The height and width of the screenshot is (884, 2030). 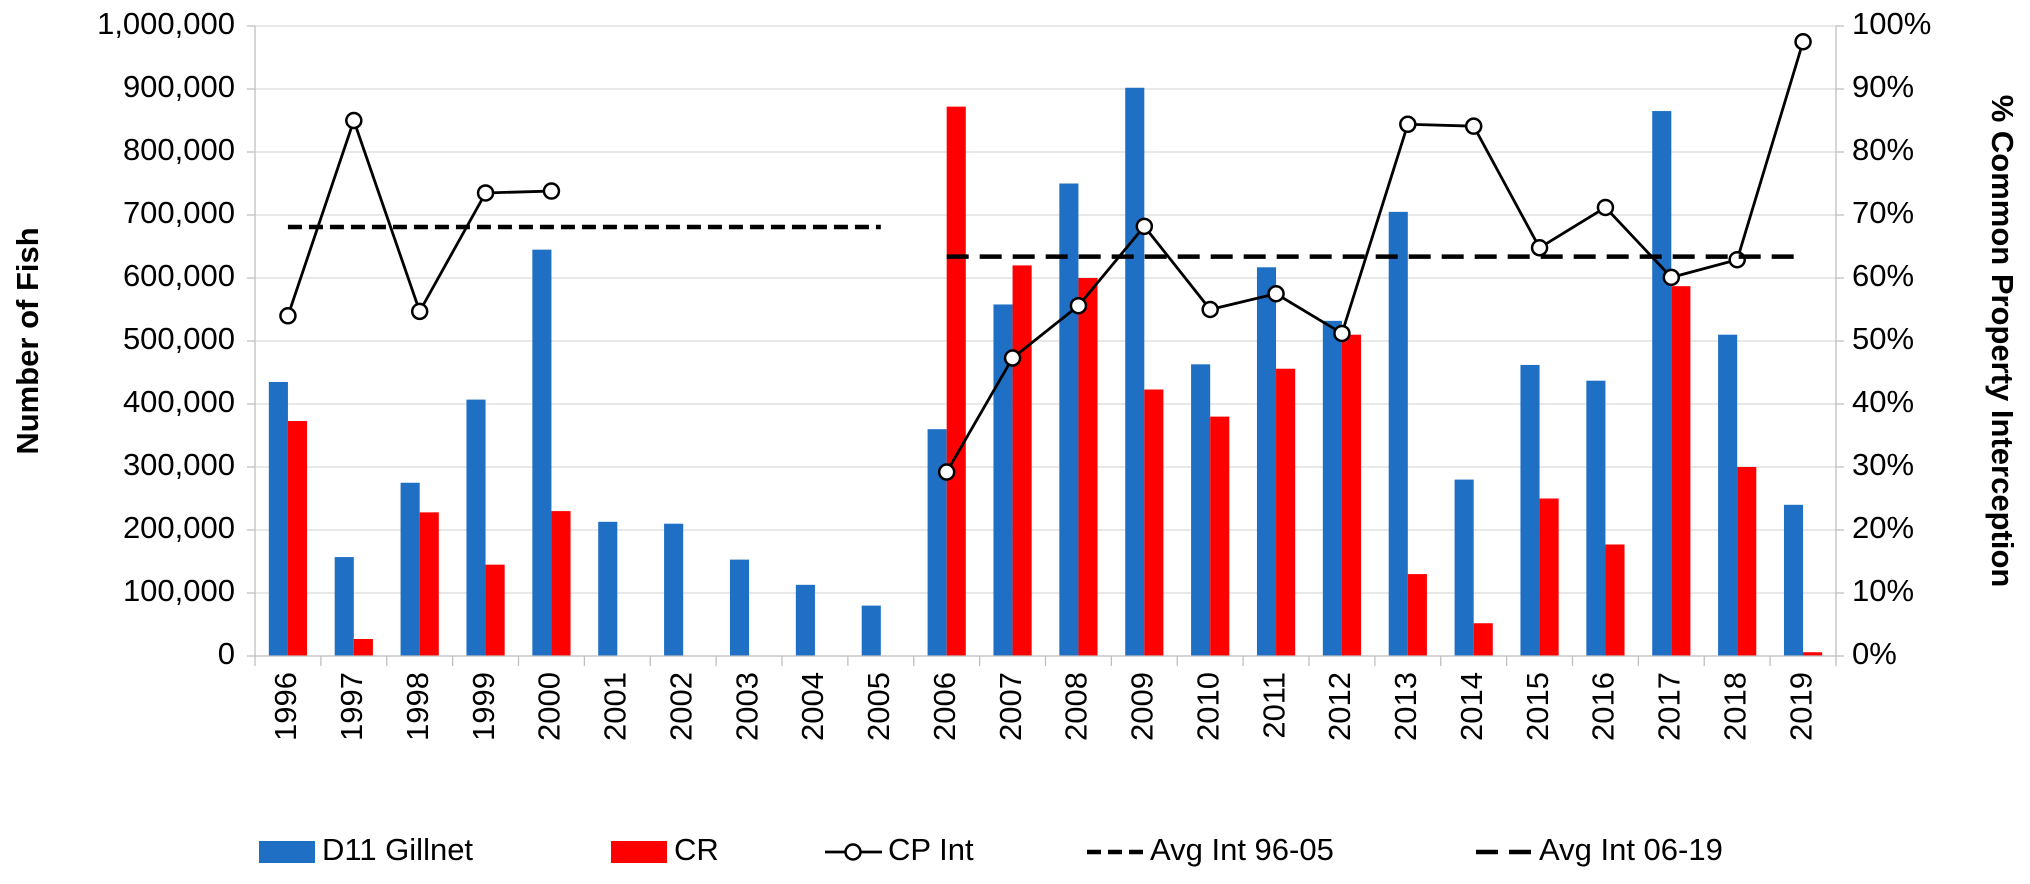 I want to click on legend-label: CR, so click(x=696, y=849).